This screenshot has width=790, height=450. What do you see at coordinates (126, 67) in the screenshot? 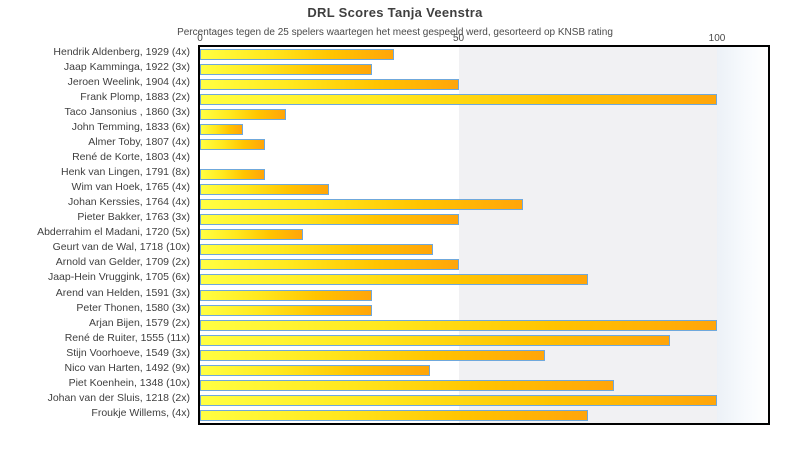
I see `category-label: Jaap Kamminga, 1922 (3x)` at bounding box center [126, 67].